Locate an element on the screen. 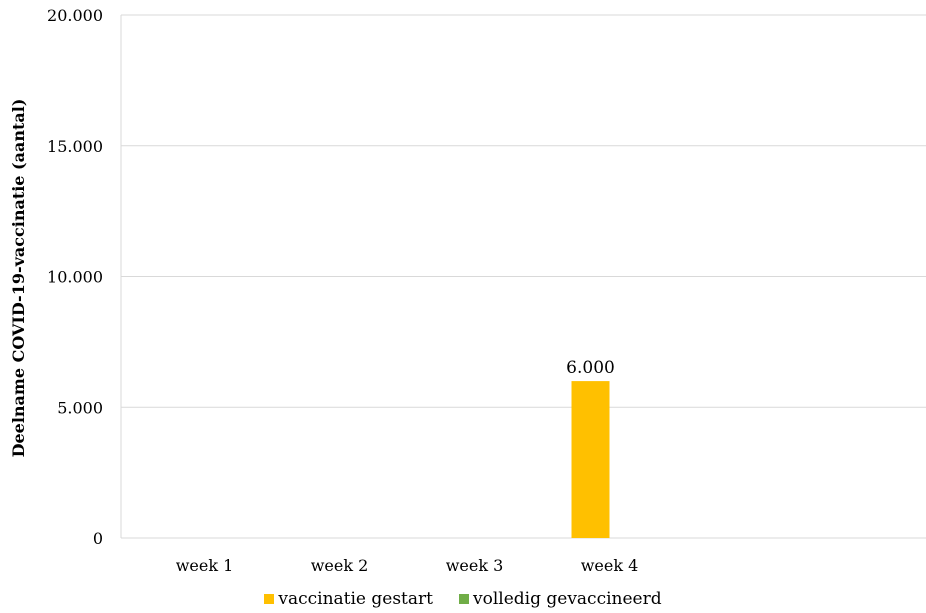 The image size is (926, 613). y-axis-ticks: 0 5.000 10.000 15.000 20.000 is located at coordinates (75, 277).